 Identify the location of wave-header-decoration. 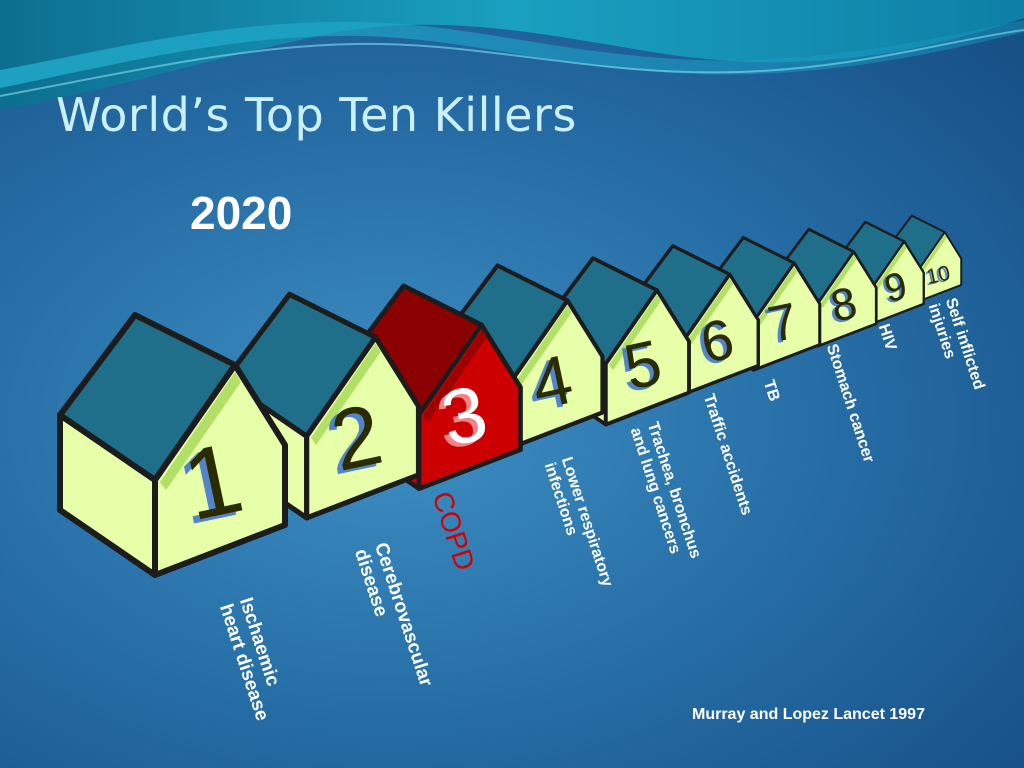
(512, 55).